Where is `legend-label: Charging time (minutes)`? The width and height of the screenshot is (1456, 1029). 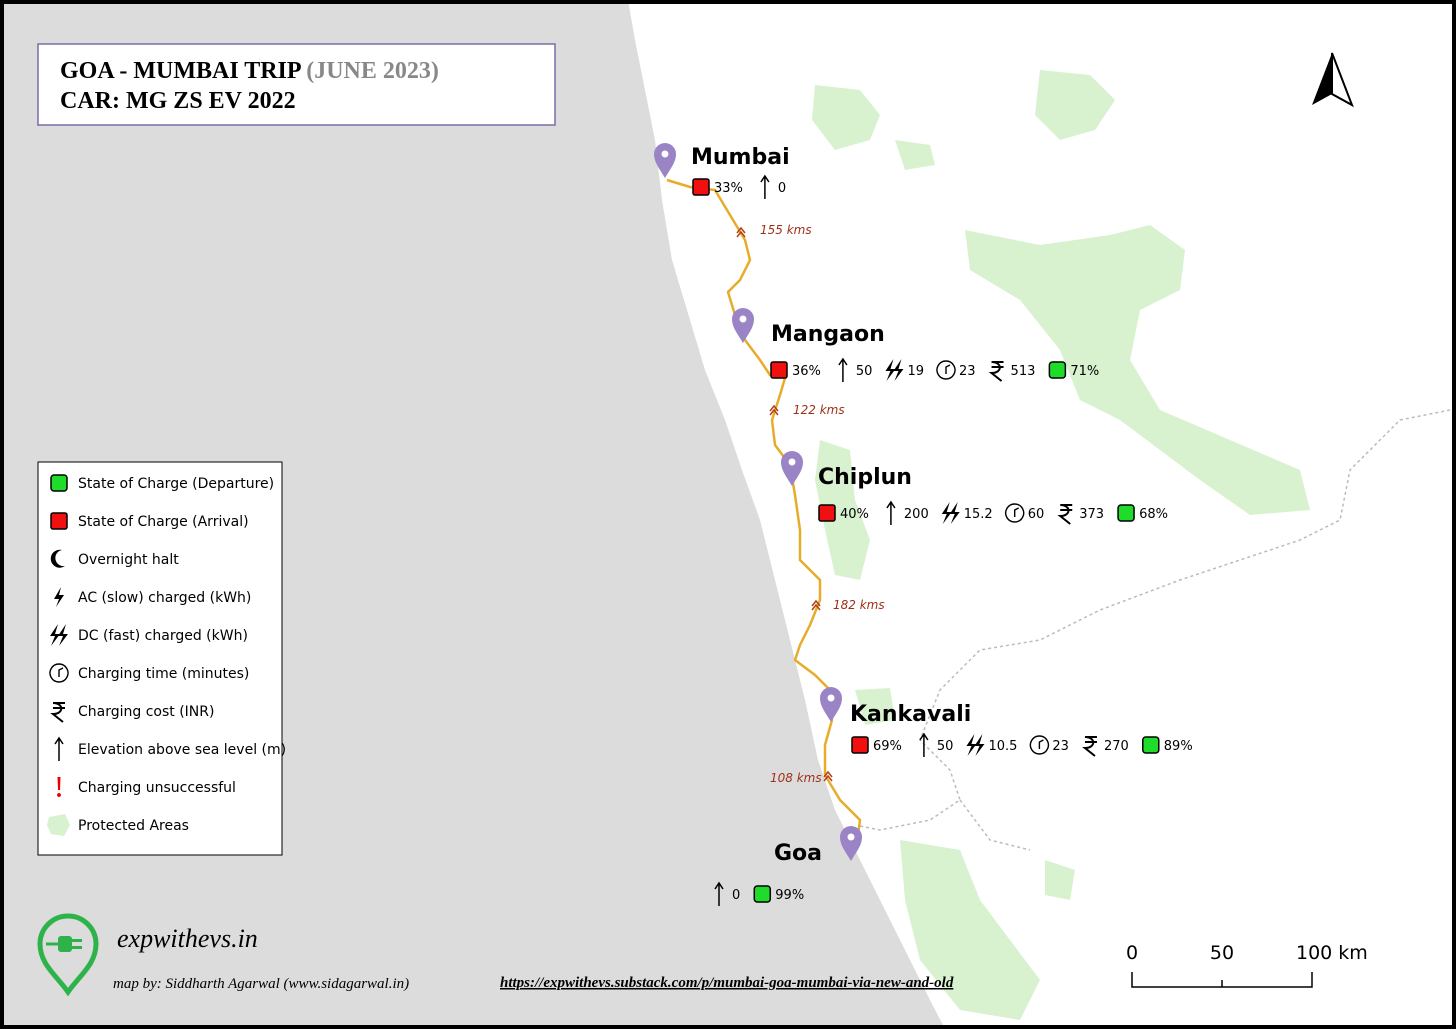
legend-label: Charging time (minutes) is located at coordinates (163, 674).